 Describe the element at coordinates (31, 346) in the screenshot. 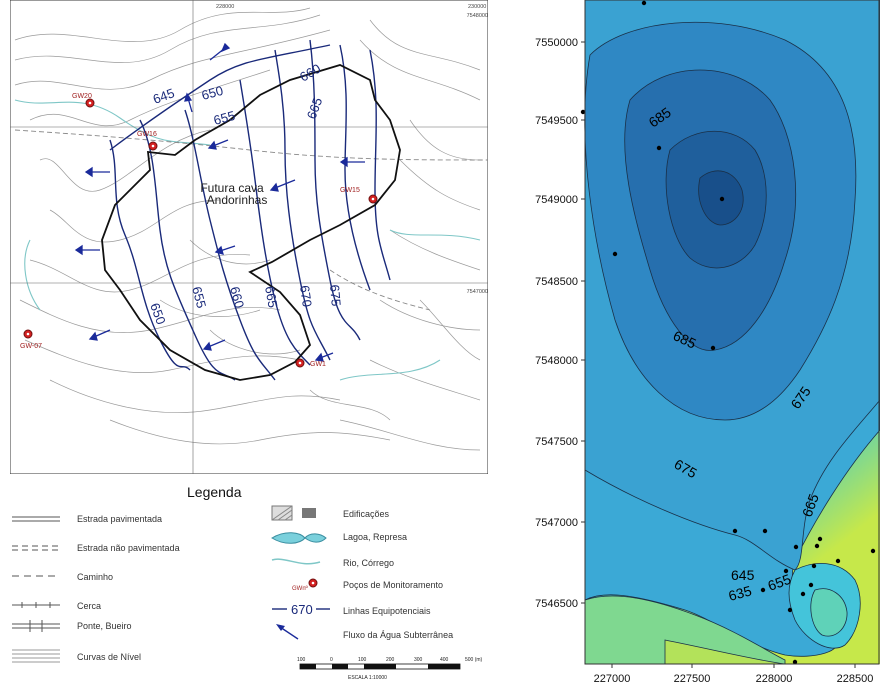

I see `svg-text: GW-07` at that location.